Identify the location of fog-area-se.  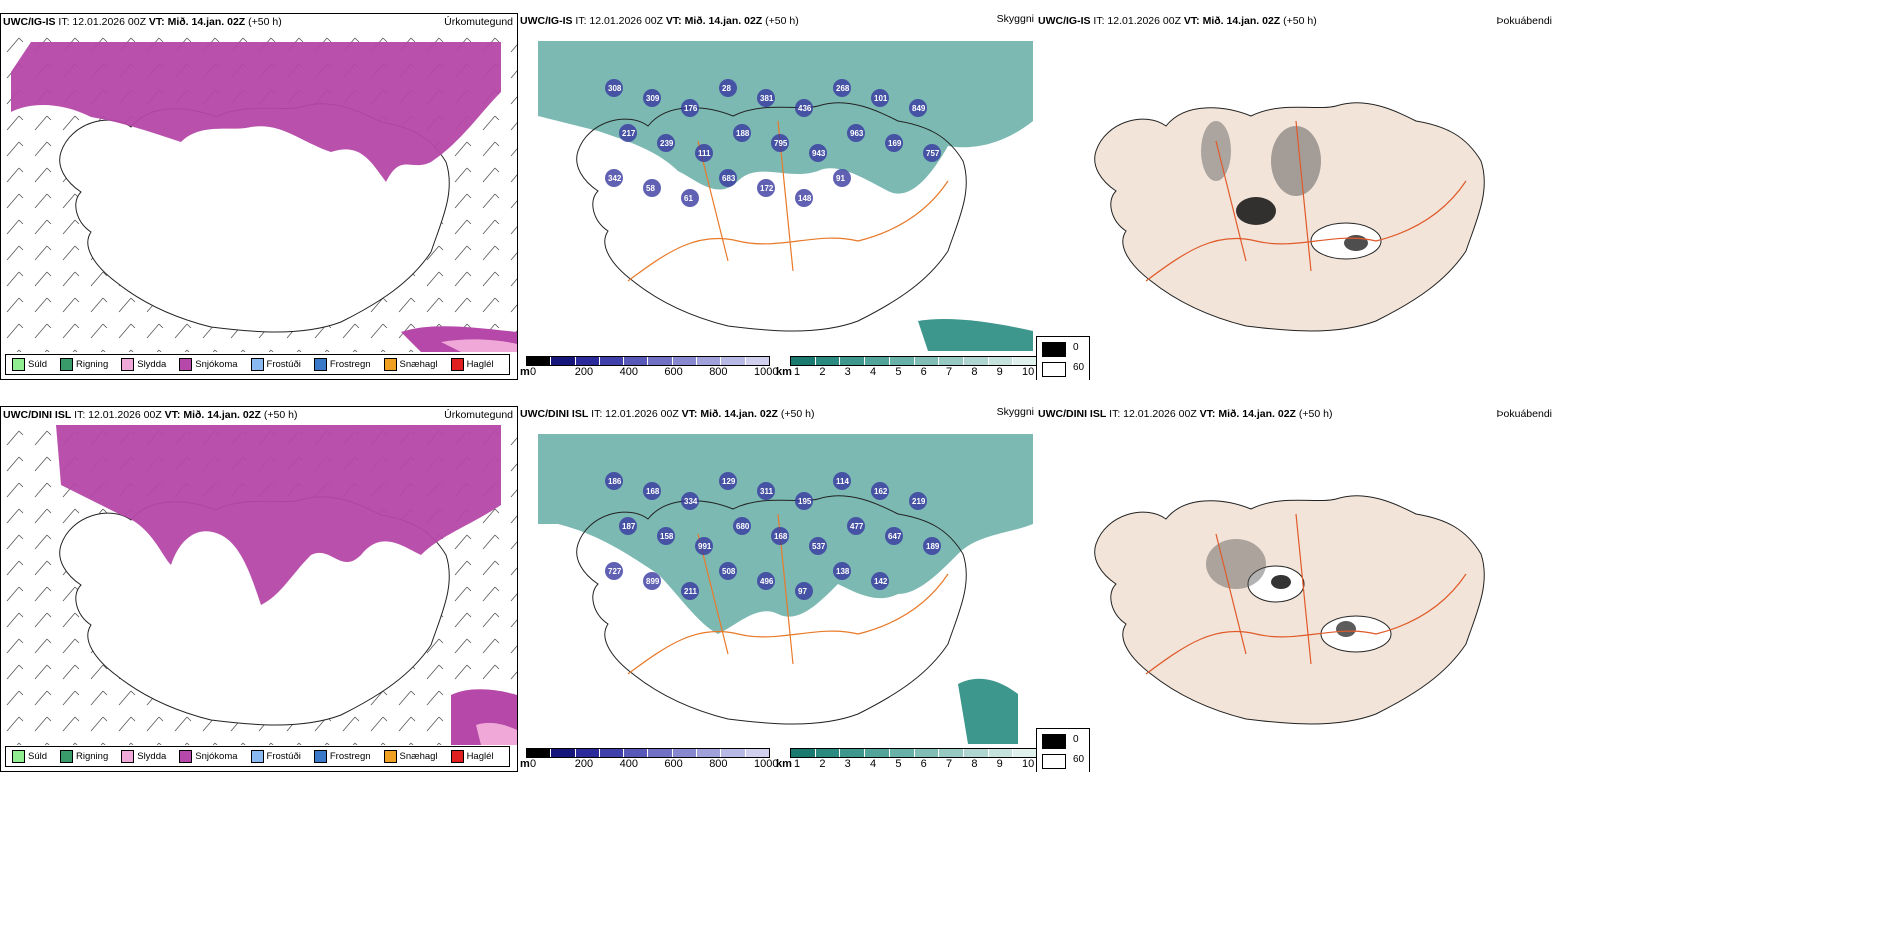
(988, 711).